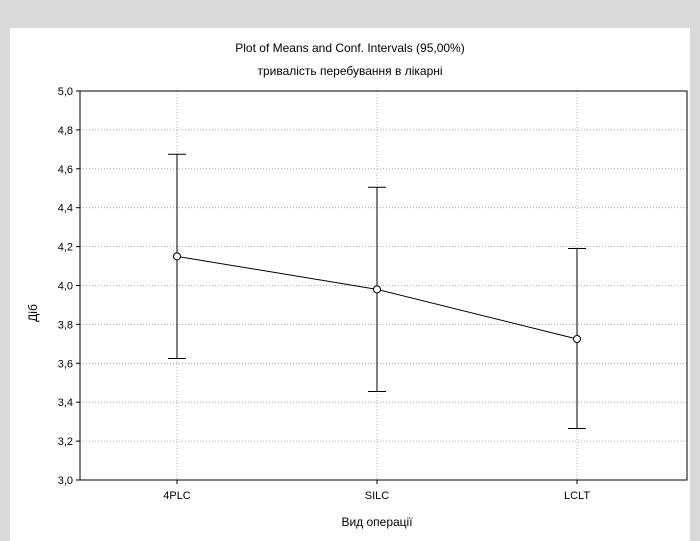  What do you see at coordinates (65, 481) in the screenshot?
I see `y-tick-label: 3,0` at bounding box center [65, 481].